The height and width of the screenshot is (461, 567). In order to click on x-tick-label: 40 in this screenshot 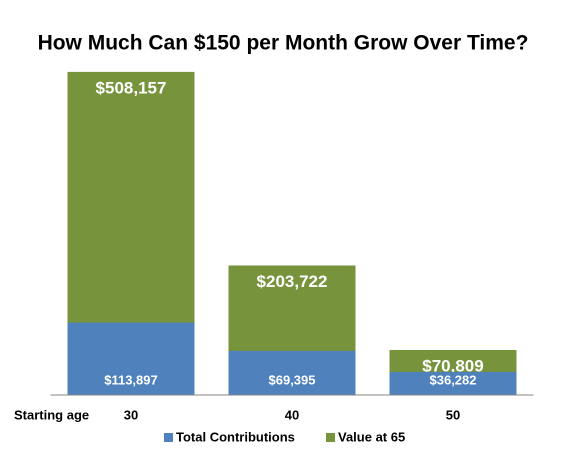, I will do `click(292, 414)`.